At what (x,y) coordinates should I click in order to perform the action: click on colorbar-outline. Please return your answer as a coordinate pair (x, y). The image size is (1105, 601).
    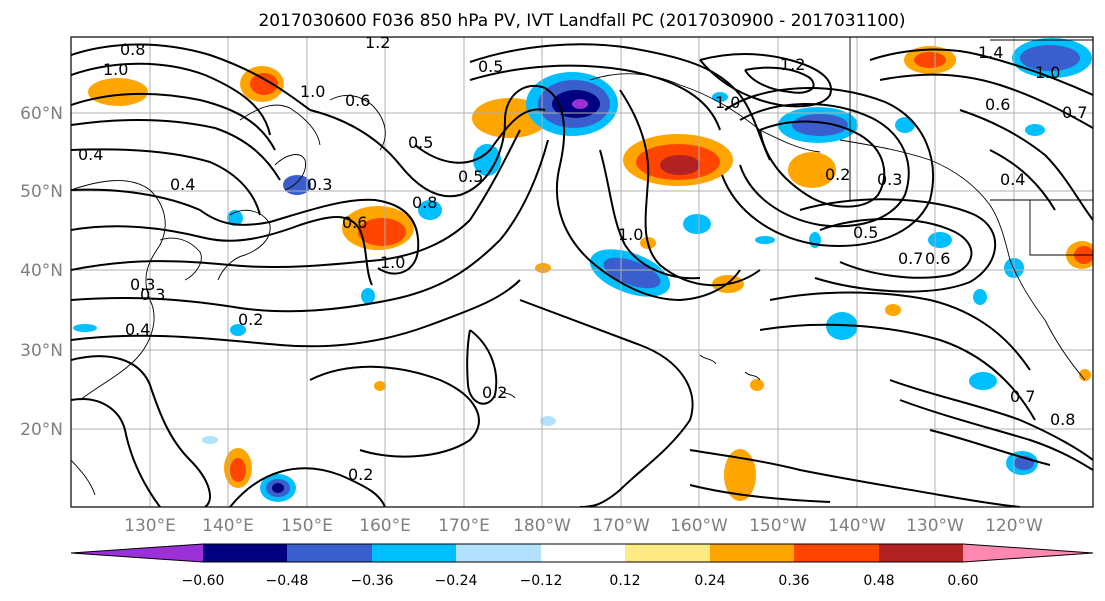
    Looking at the image, I should click on (582, 553).